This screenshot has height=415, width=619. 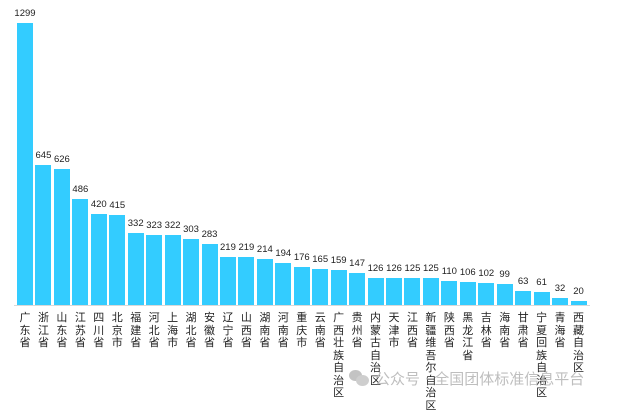 I want to click on watermark-text: 公众号 · 全国团体标准信息平台, so click(x=480, y=378).